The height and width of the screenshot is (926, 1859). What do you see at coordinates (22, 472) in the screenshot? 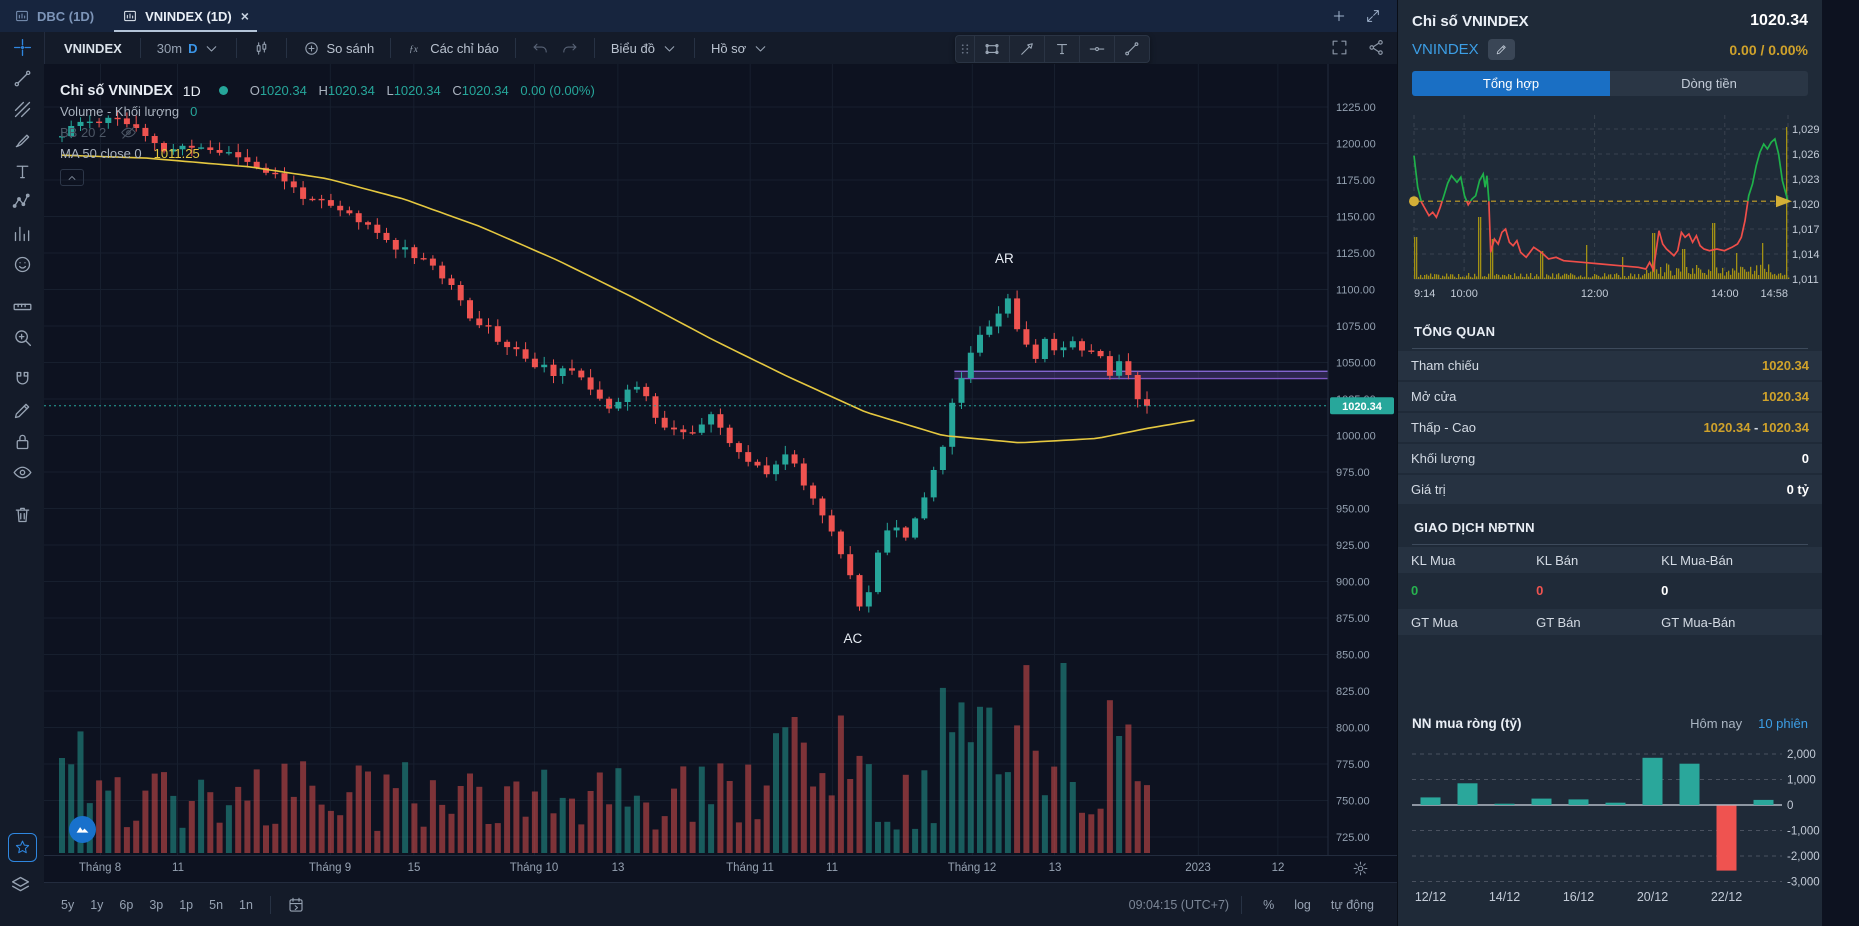
I see `tool-eye` at bounding box center [22, 472].